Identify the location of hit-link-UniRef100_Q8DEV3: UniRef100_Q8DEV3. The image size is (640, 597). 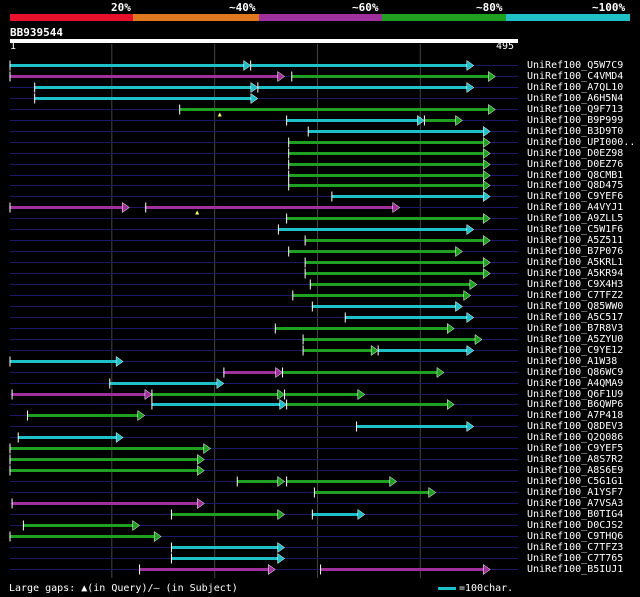
(575, 426).